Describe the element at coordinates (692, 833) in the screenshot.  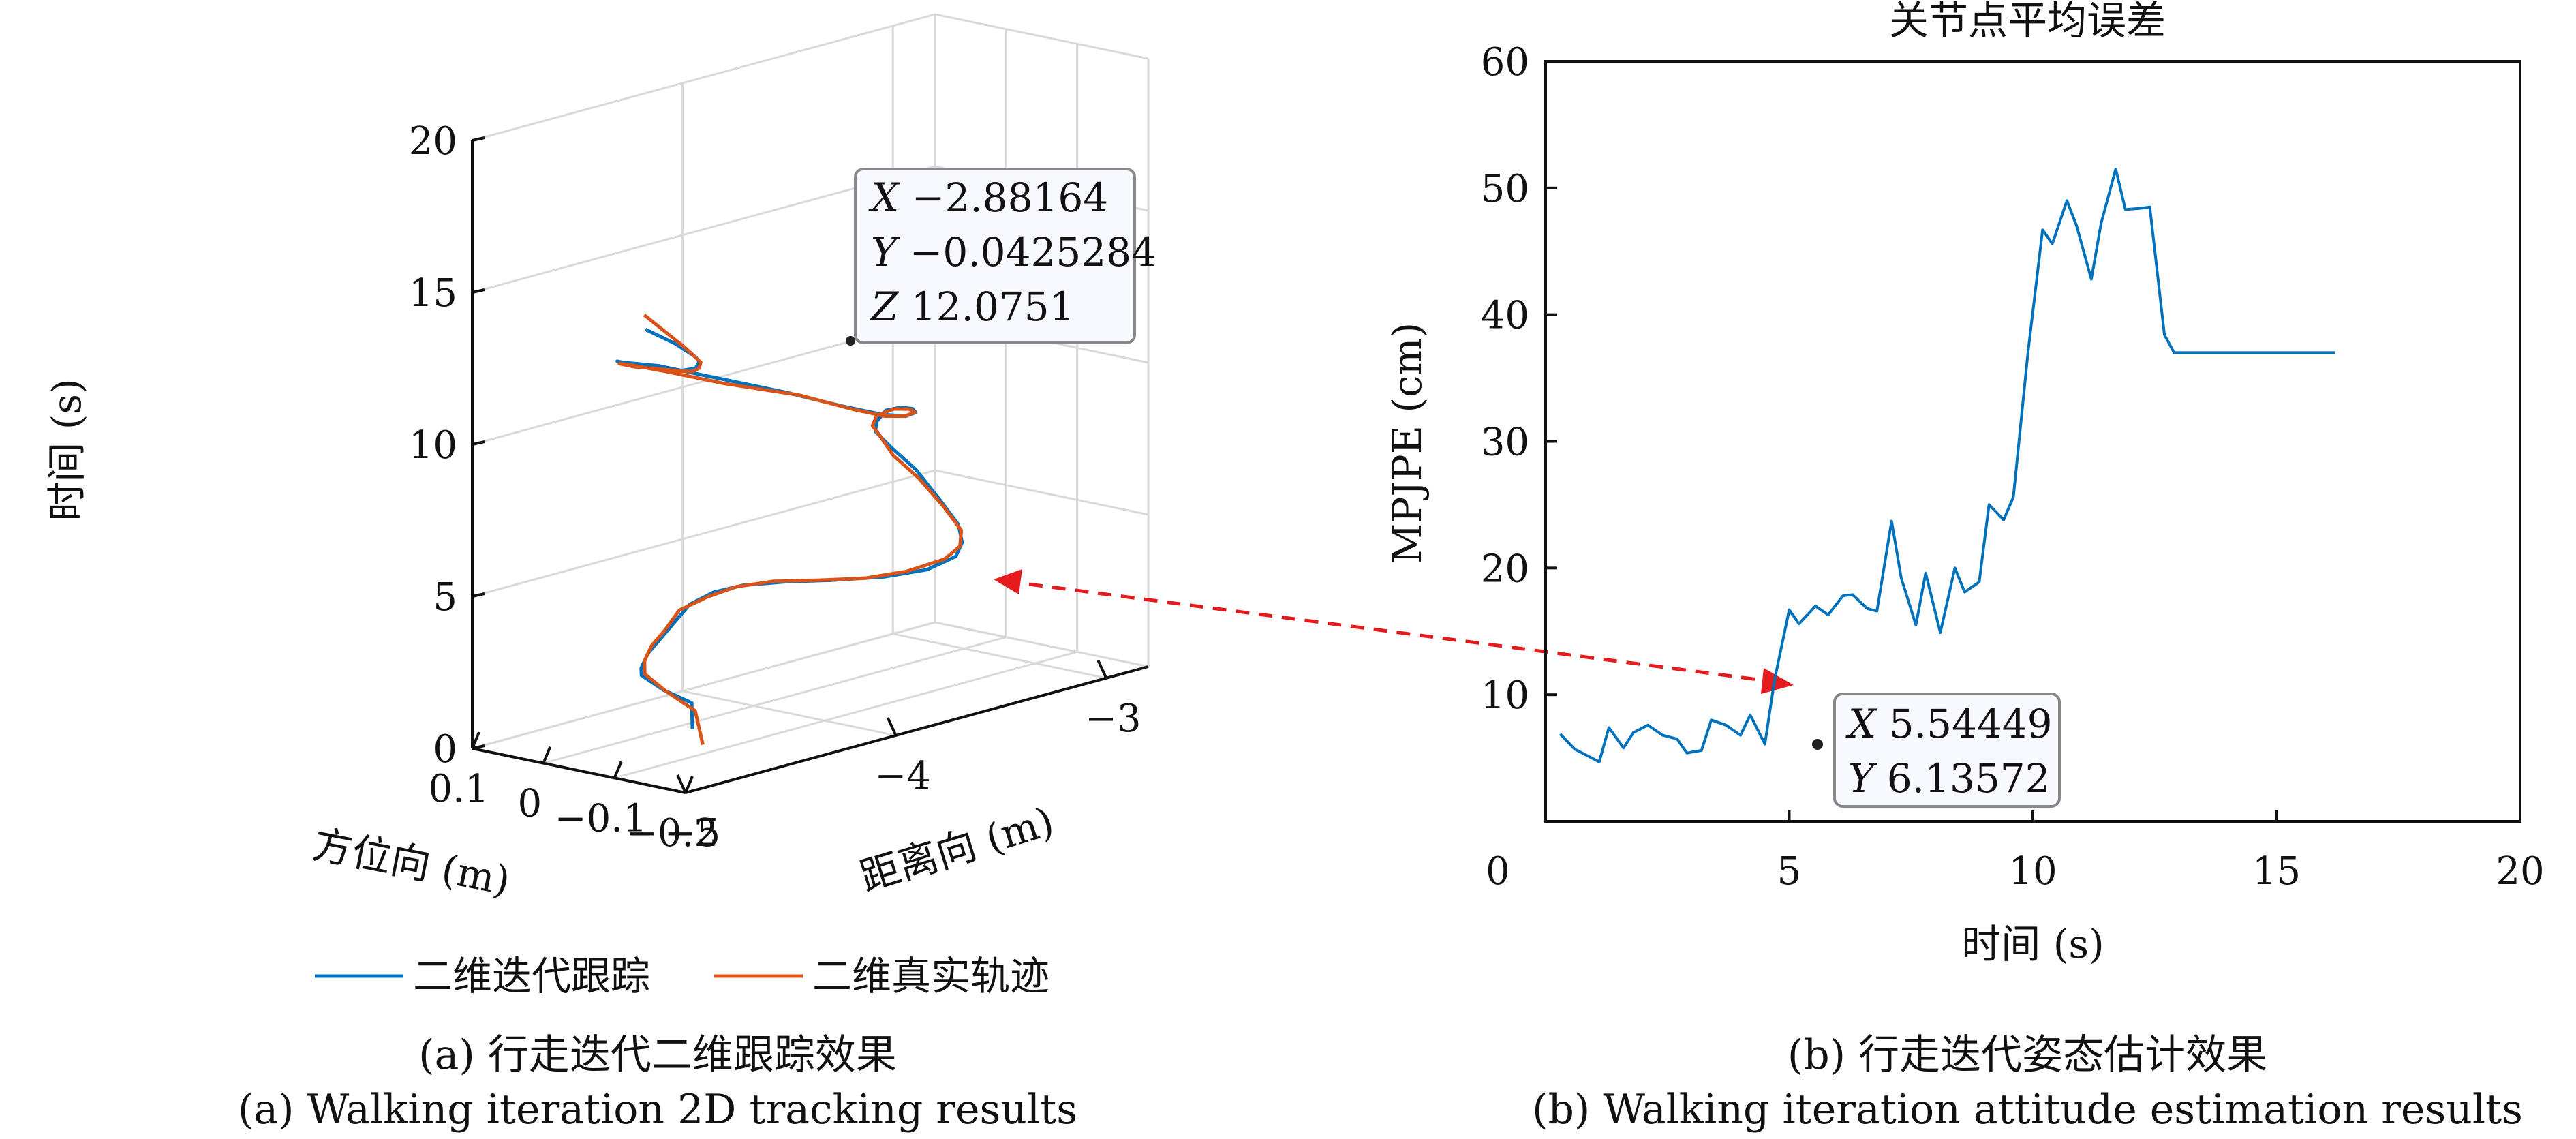
I see `y-tick-label: −5` at that location.